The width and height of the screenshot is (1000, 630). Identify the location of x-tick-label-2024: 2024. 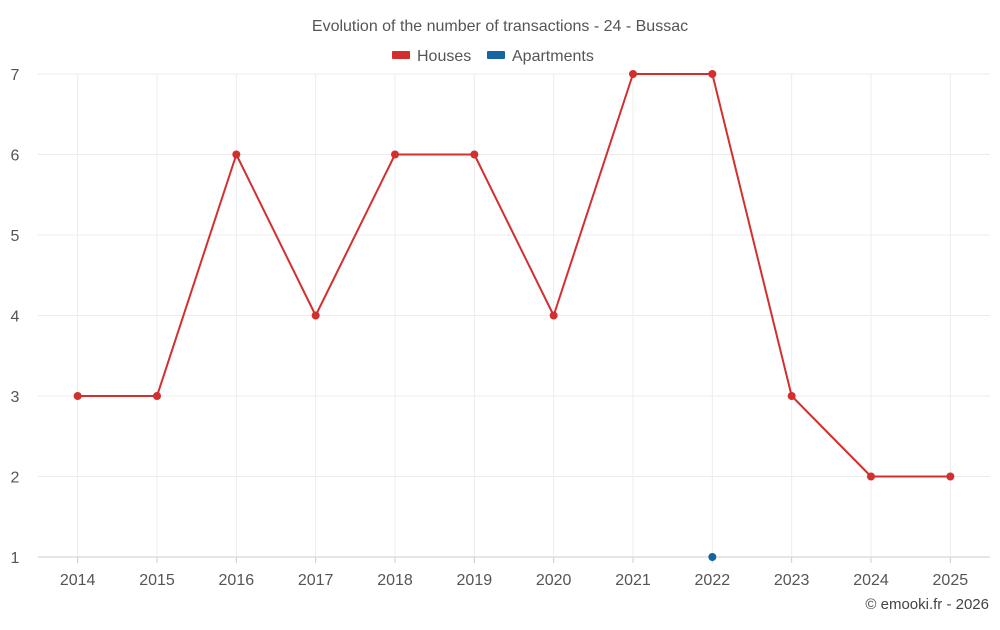
(871, 580).